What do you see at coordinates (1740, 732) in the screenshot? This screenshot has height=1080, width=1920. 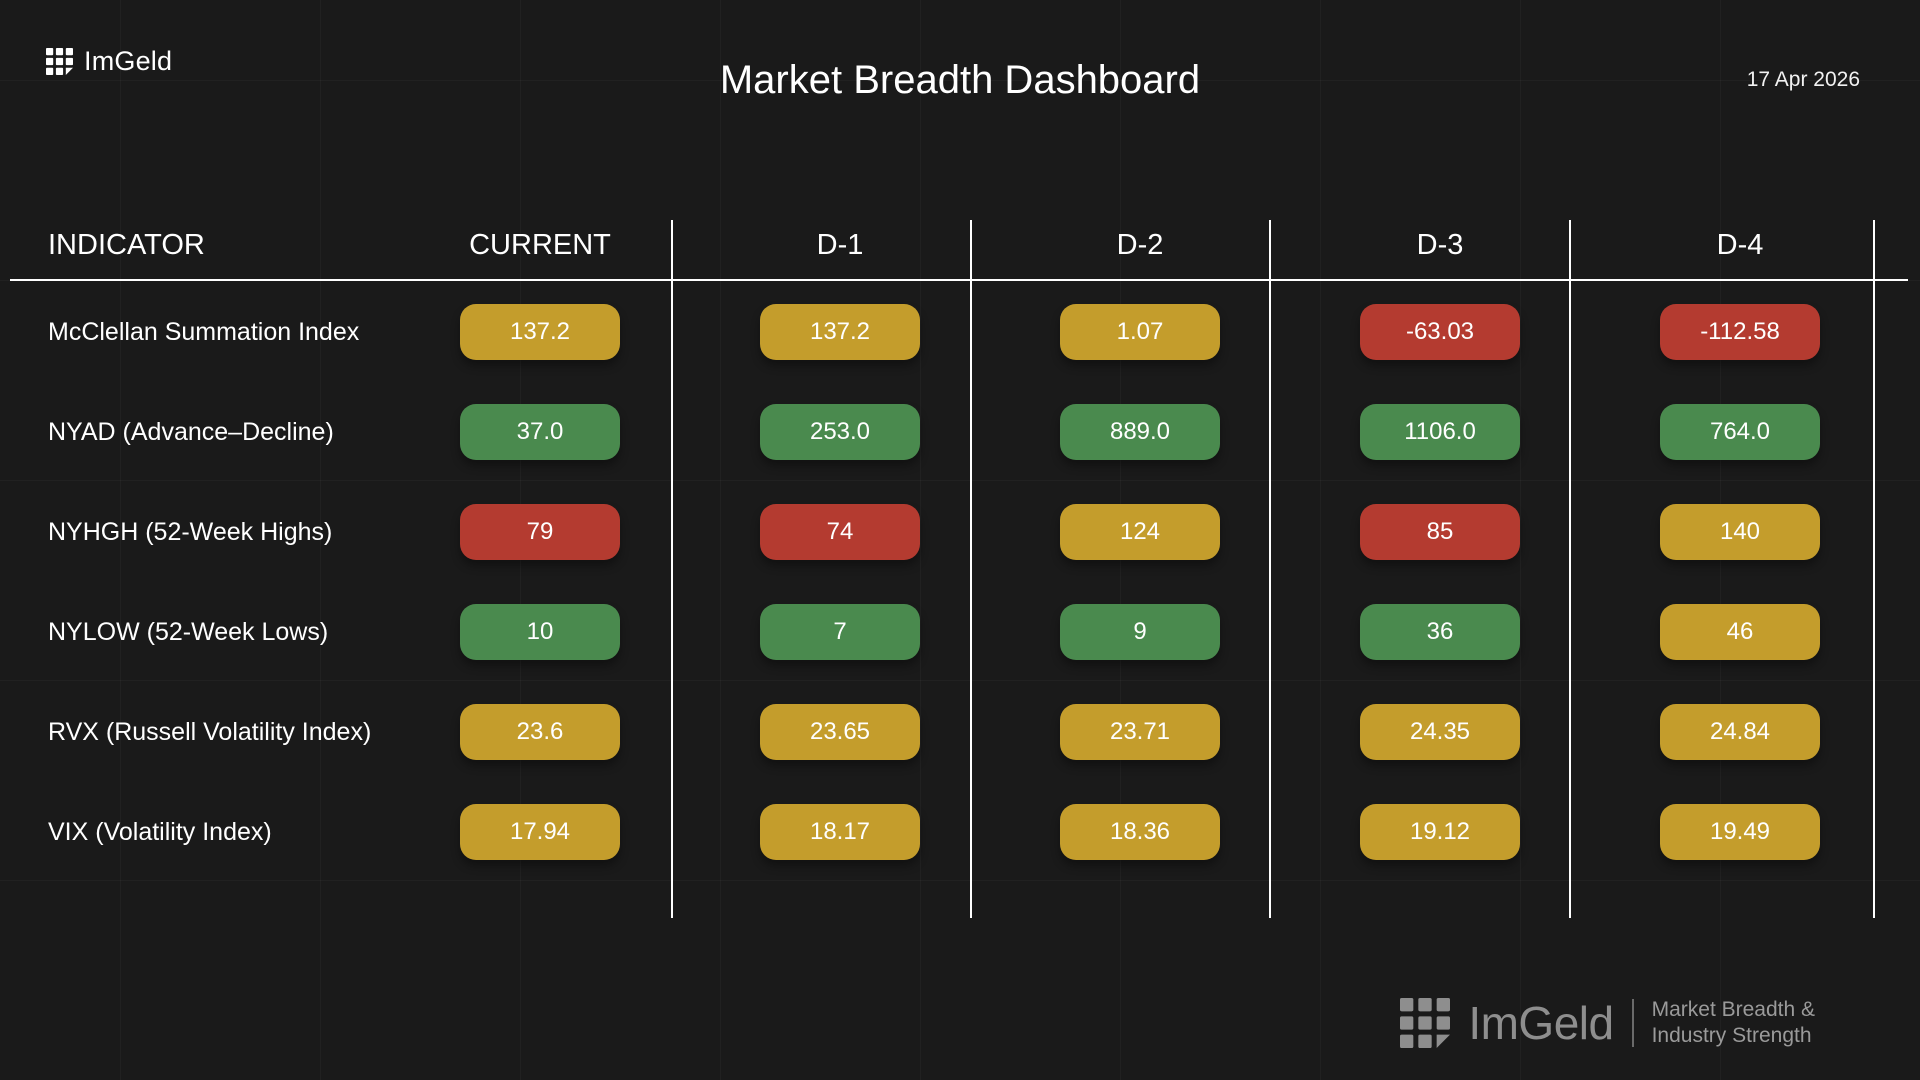 I see `value-pill: 24.84` at bounding box center [1740, 732].